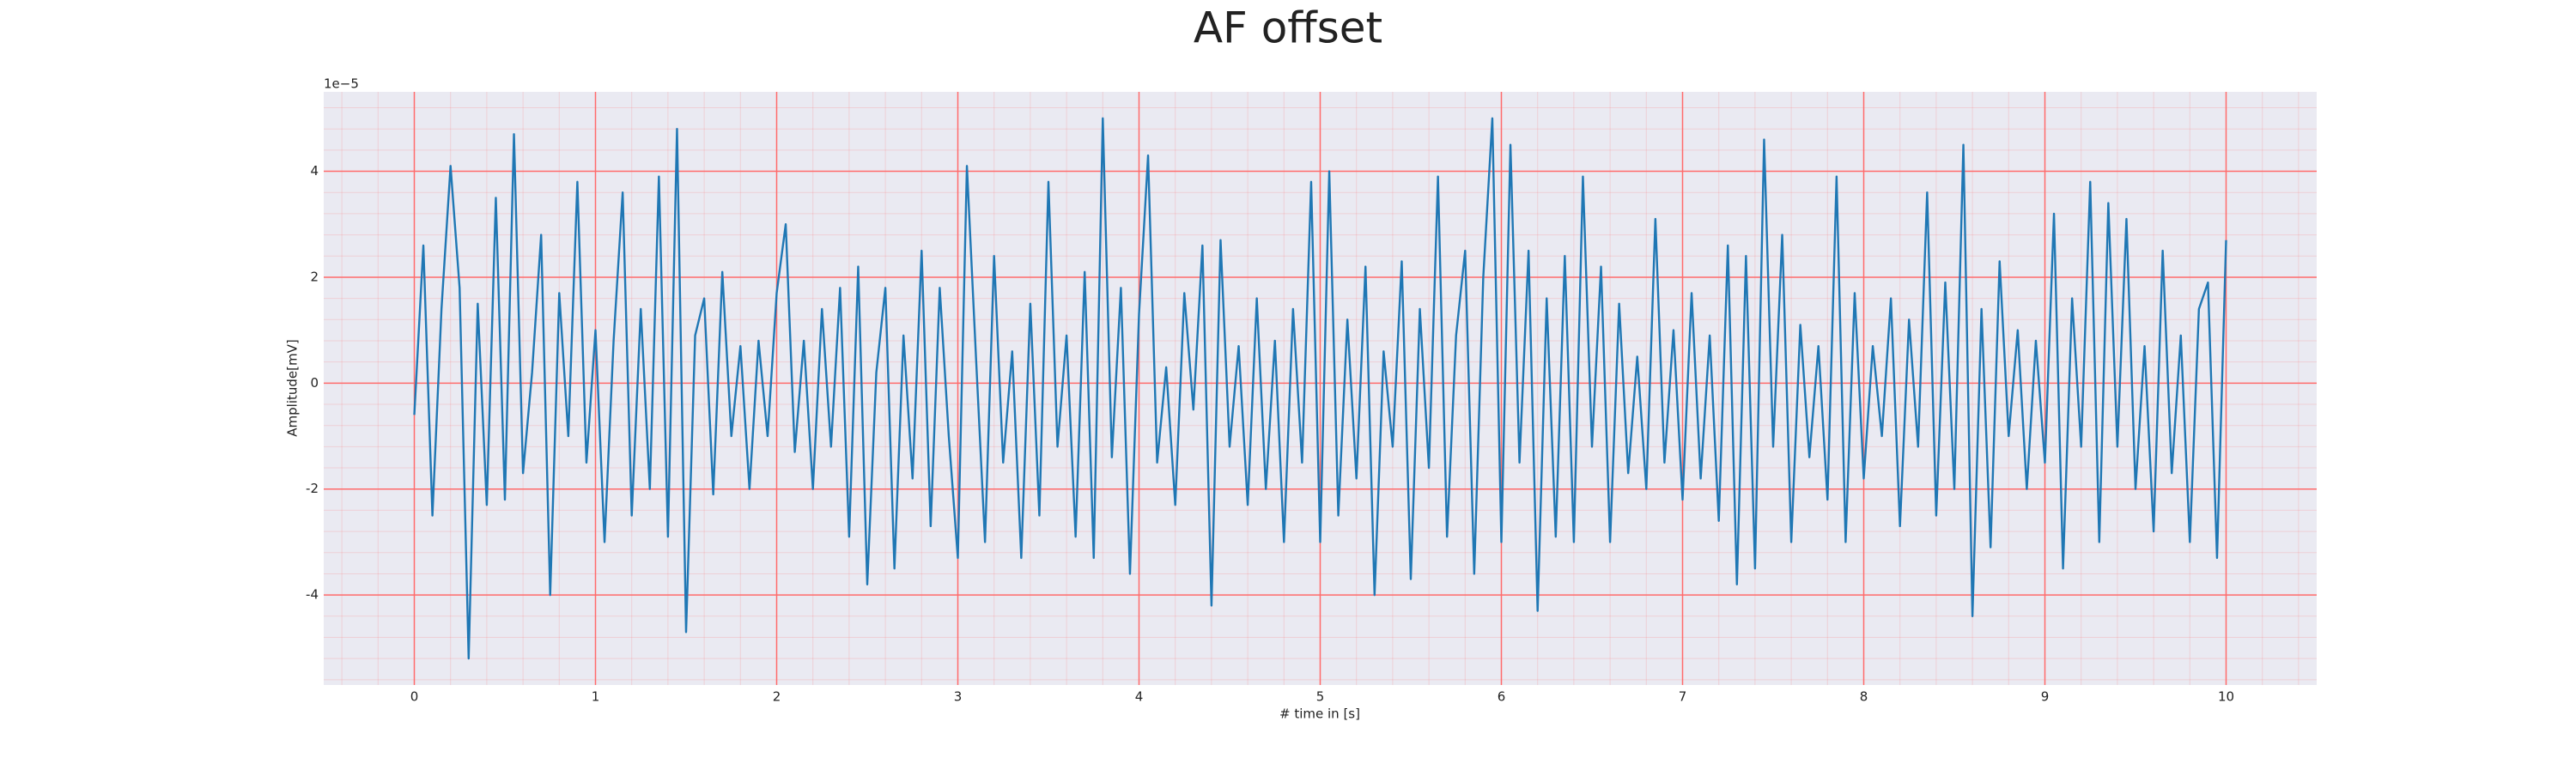  I want to click on x-tick-label: 4, so click(1140, 697).